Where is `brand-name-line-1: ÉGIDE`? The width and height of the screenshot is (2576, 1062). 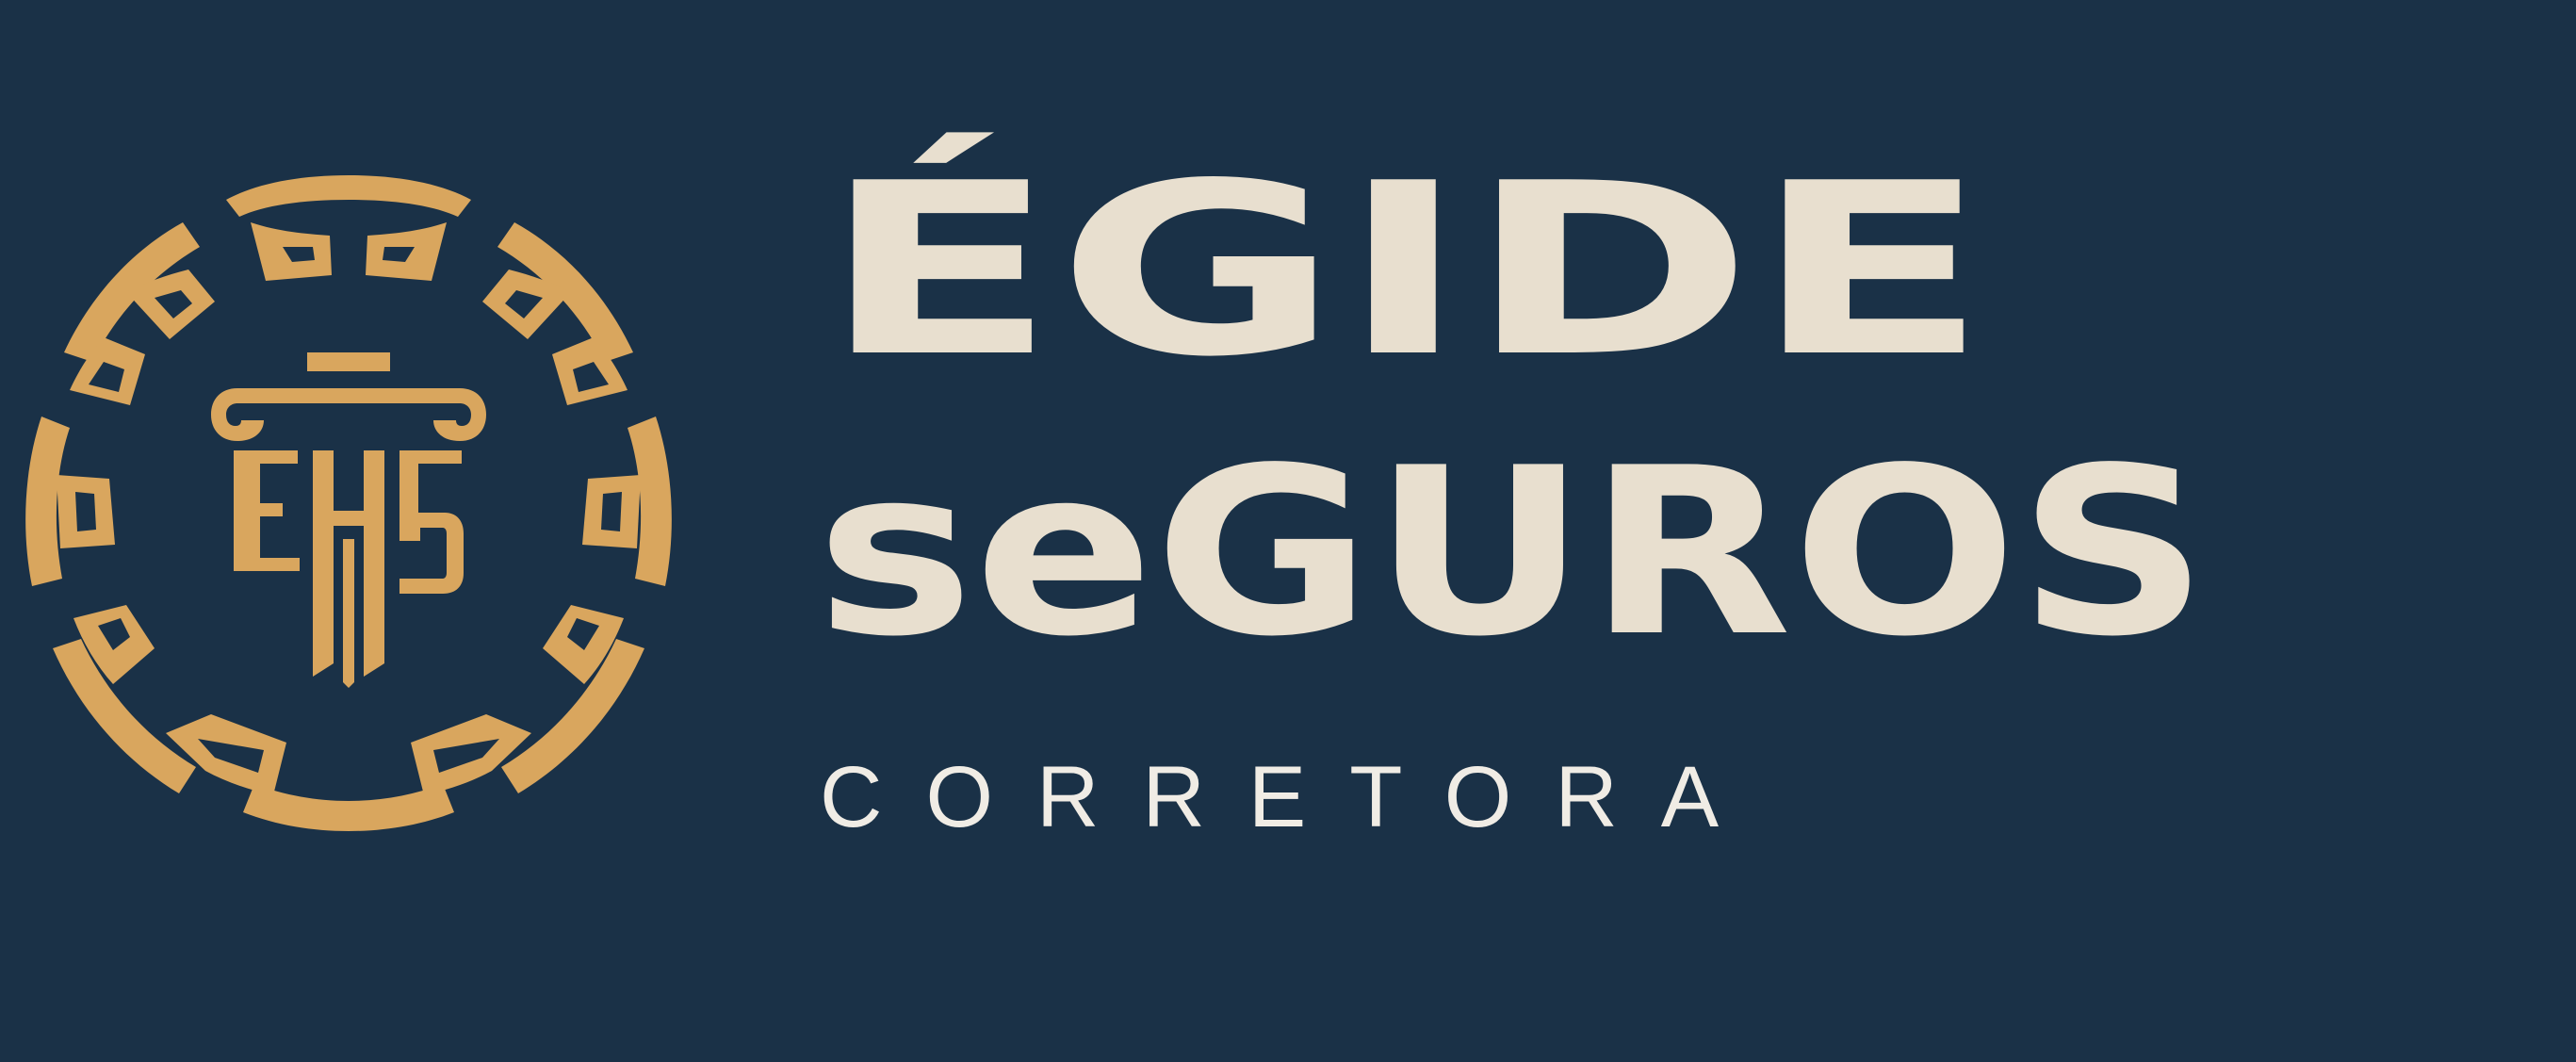
brand-name-line-1: ÉGIDE is located at coordinates (1405, 271).